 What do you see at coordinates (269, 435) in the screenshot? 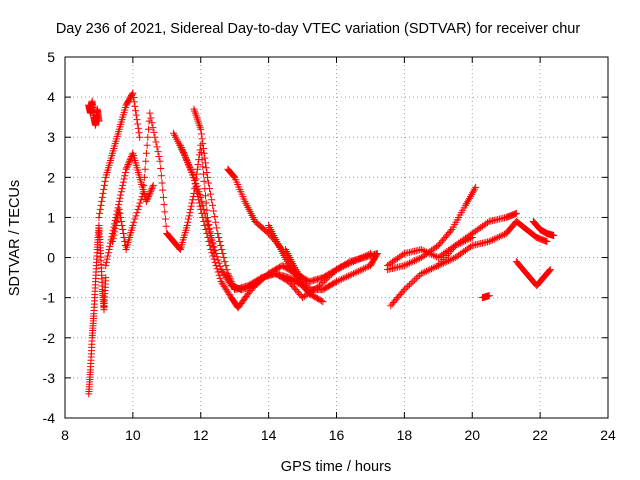
I see `x-tick-label: 14` at bounding box center [269, 435].